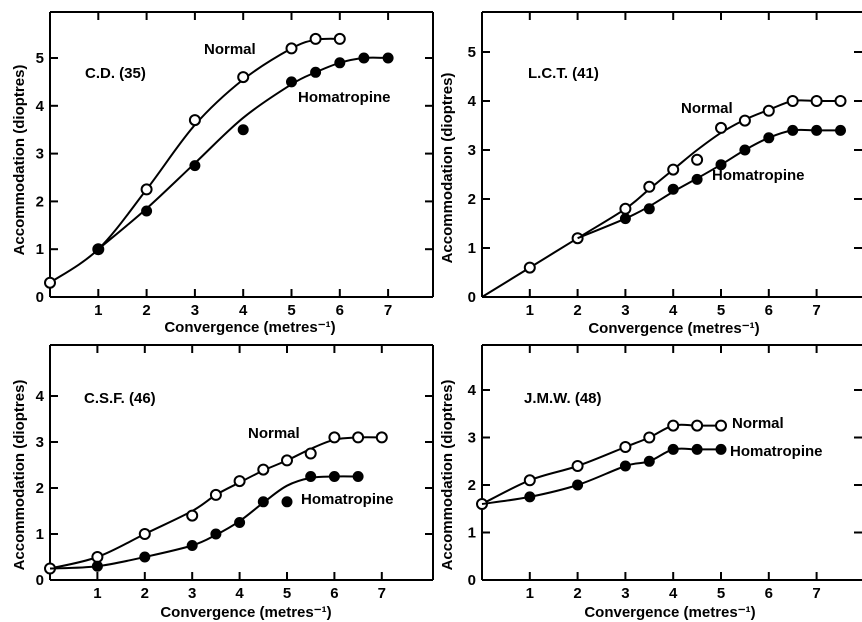 Image resolution: width=862 pixels, height=622 pixels. What do you see at coordinates (472, 390) in the screenshot?
I see `y-tick-label-jmw: 4` at bounding box center [472, 390].